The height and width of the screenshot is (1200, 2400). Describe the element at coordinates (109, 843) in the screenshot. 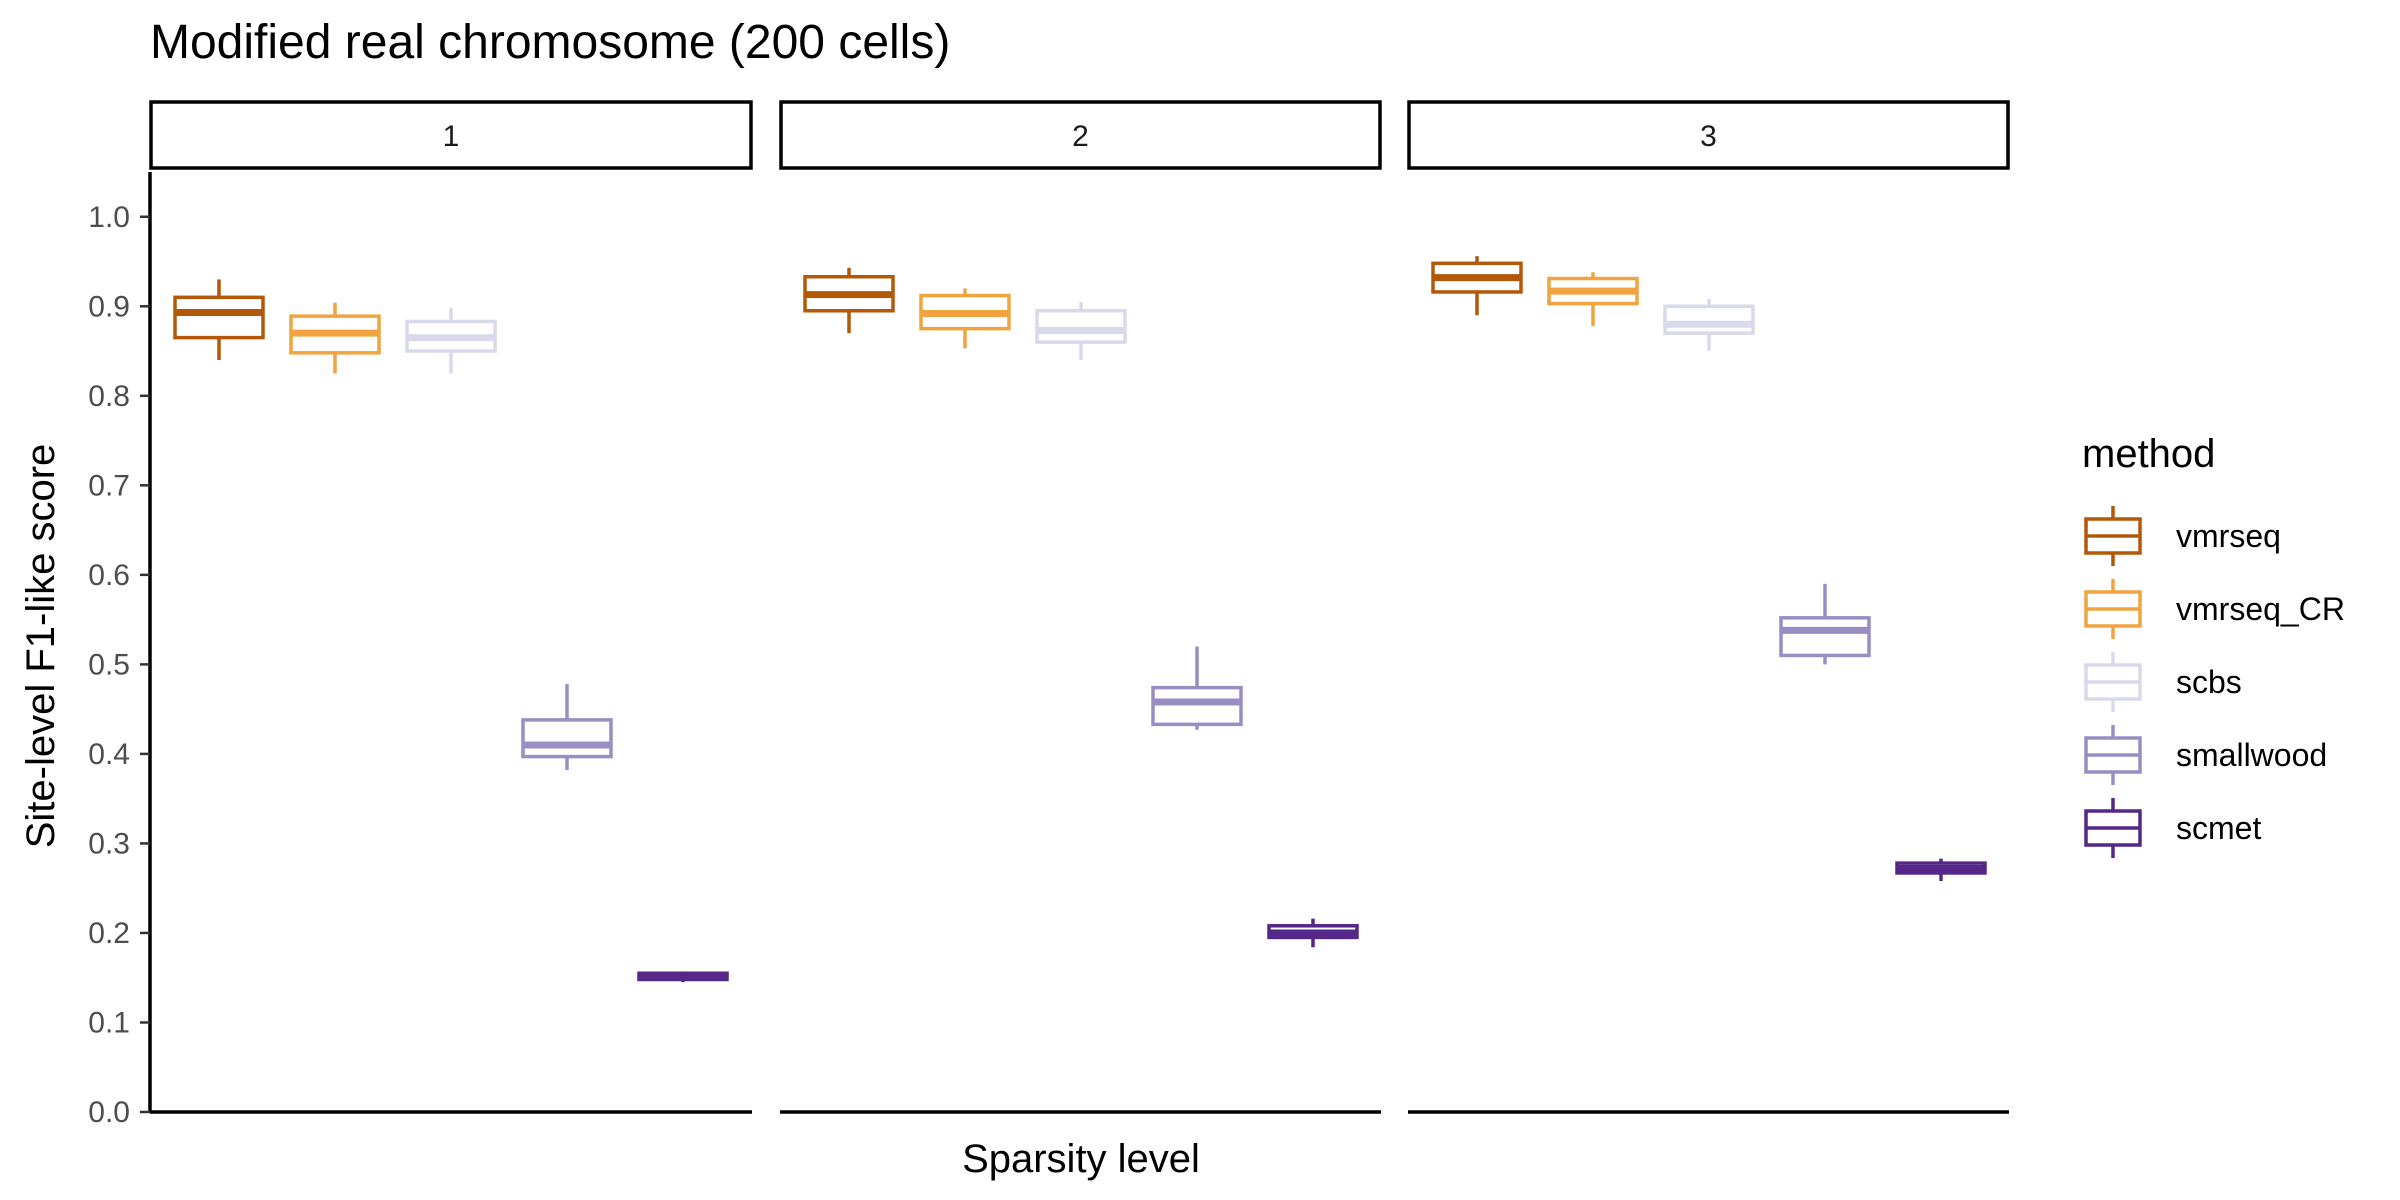

I see `y-tick-label: 0.3` at that location.